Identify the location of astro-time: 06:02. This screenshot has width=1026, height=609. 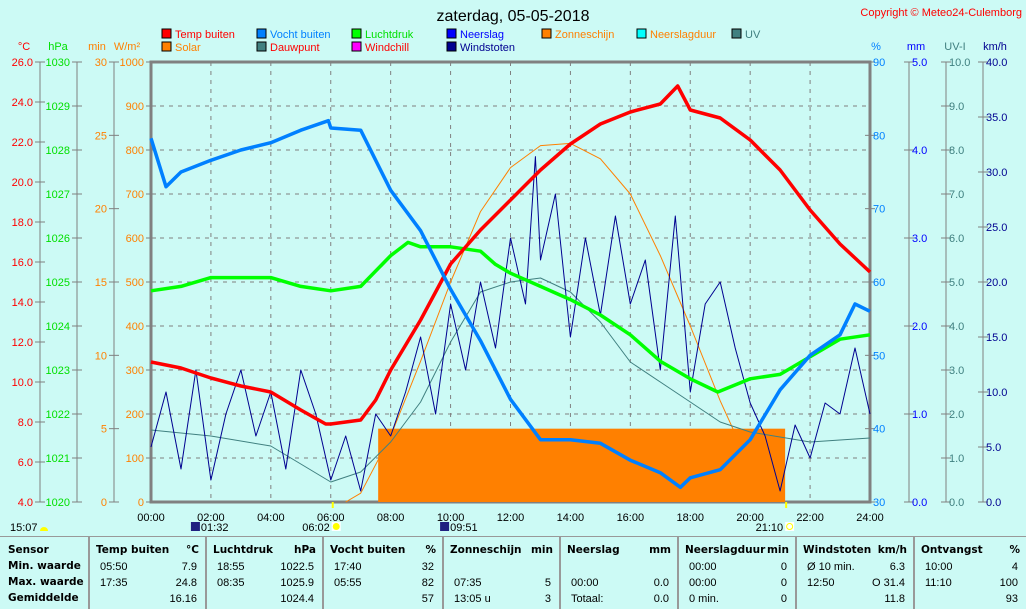
(316, 528).